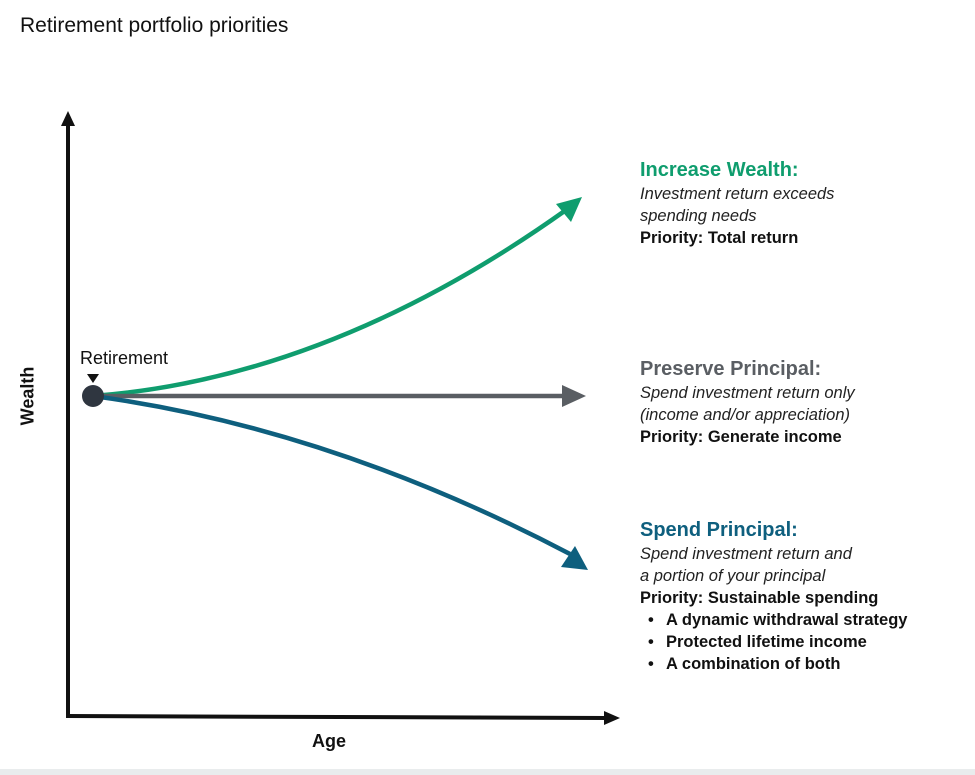 Image resolution: width=975 pixels, height=775 pixels. What do you see at coordinates (809, 664) in the screenshot?
I see `list-item: A combination of both` at bounding box center [809, 664].